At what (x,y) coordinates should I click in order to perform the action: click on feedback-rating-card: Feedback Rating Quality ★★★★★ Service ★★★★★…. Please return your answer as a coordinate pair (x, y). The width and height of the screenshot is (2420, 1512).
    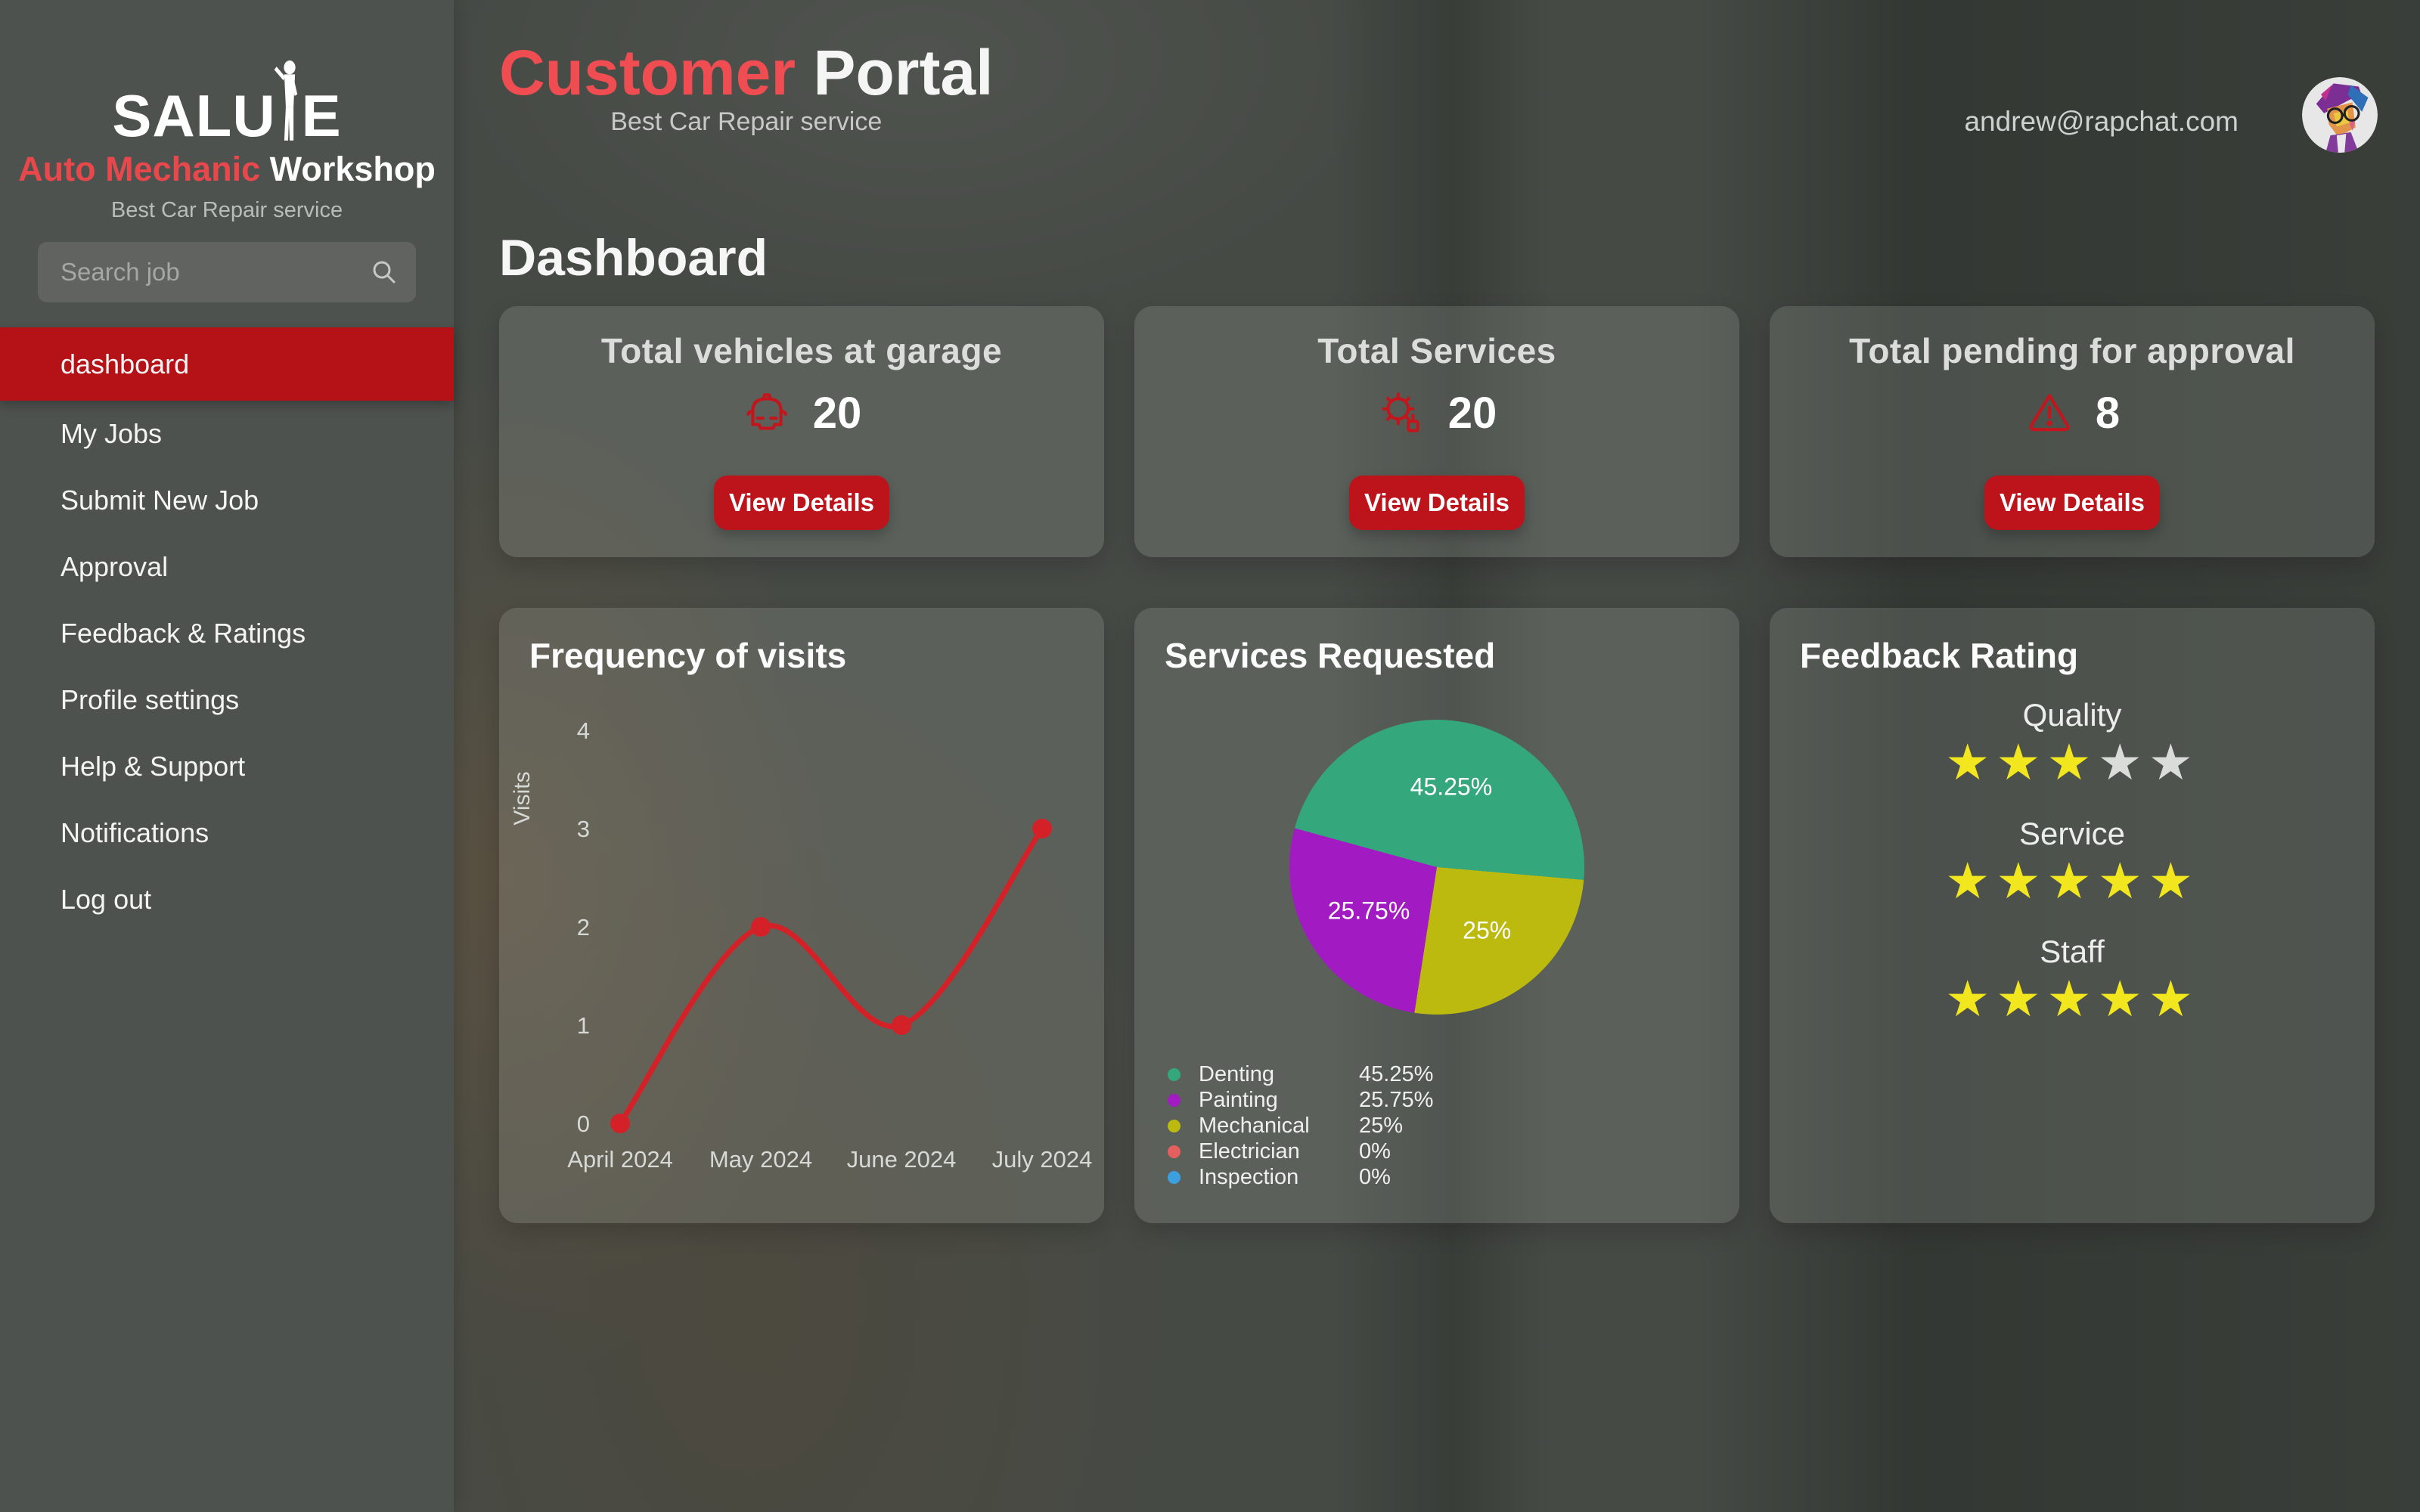
    Looking at the image, I should click on (2072, 916).